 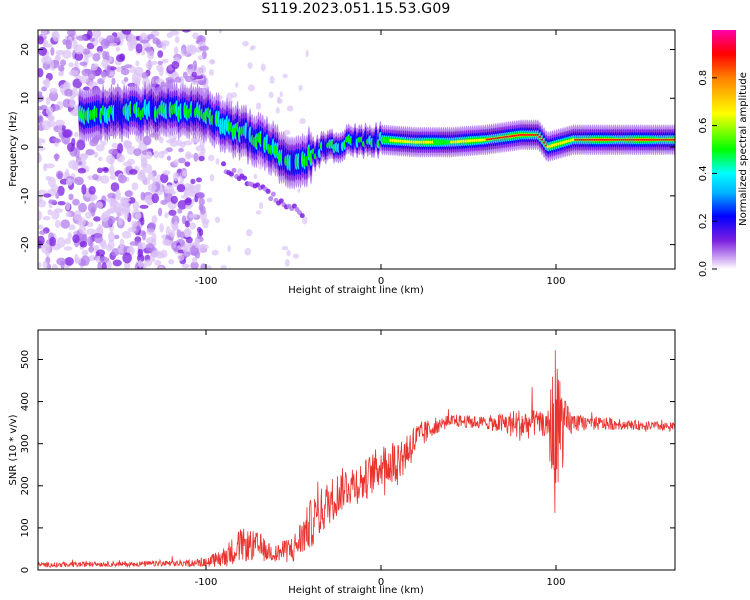 I want to click on top-x-tick-label: 0, so click(x=381, y=281).